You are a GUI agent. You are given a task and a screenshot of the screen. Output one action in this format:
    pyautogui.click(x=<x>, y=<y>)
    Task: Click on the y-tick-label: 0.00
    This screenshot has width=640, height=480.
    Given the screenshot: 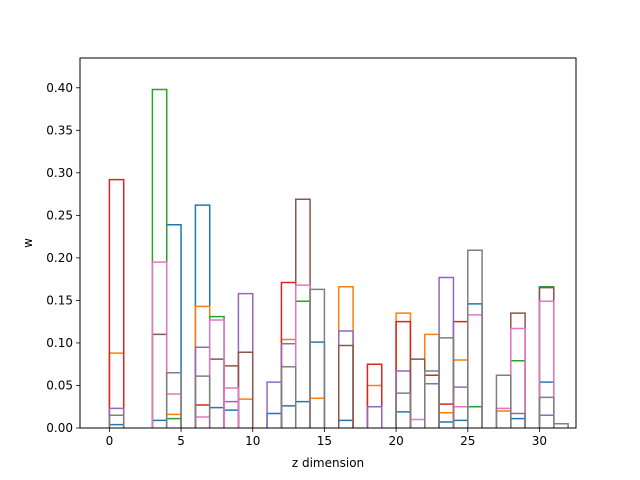 What is the action you would take?
    pyautogui.click(x=59, y=428)
    